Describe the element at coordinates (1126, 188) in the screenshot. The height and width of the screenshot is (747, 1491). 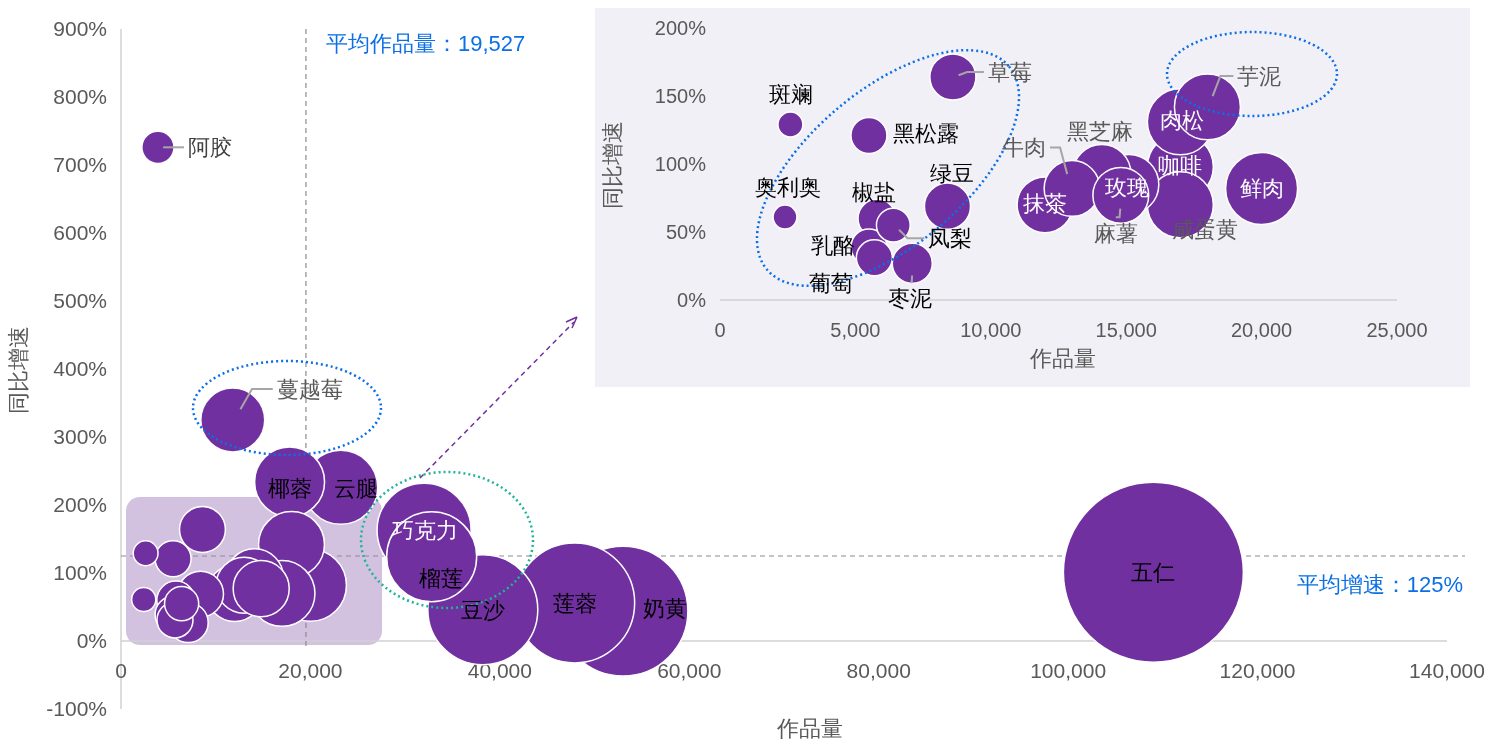
I see `annotation: 玫瑰` at that location.